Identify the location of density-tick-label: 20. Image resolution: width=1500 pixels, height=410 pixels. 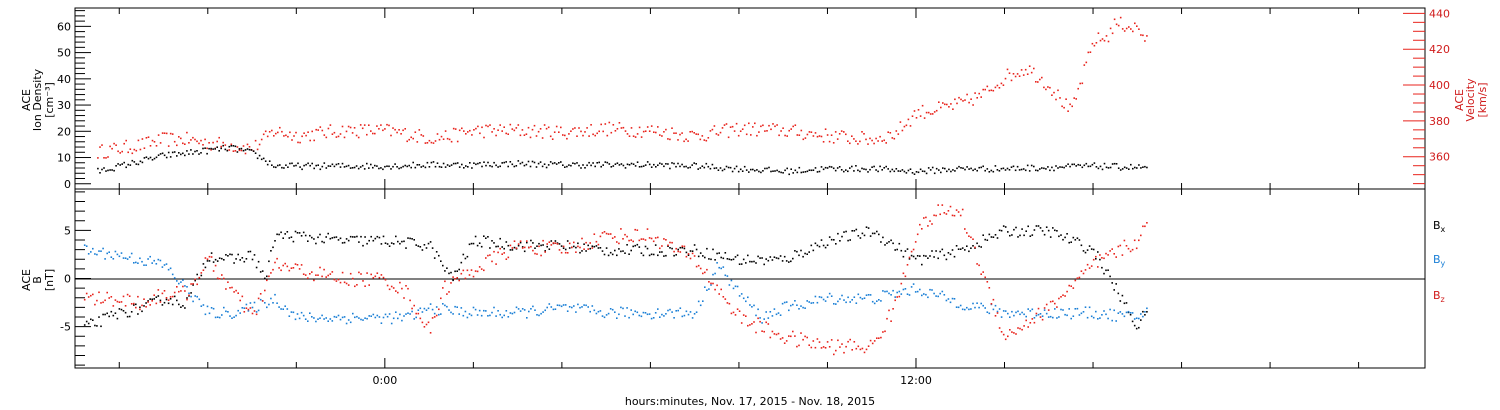
(64, 131).